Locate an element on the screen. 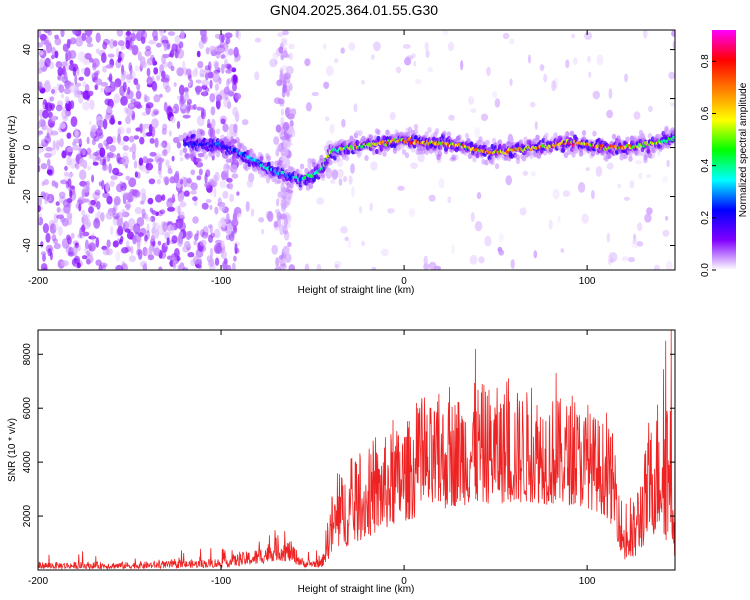 This screenshot has width=750, height=600. x-tick-label: -100 is located at coordinates (221, 581).